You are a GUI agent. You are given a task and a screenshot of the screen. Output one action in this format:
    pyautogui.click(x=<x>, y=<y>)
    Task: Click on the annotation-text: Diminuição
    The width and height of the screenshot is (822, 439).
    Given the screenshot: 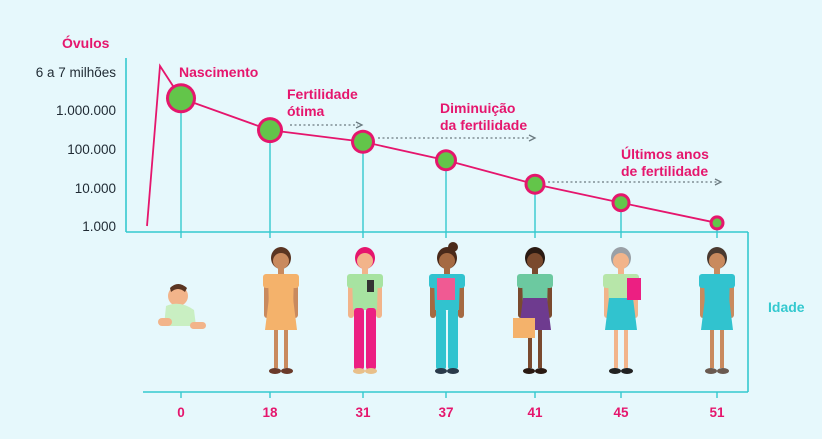 What is the action you would take?
    pyautogui.click(x=477, y=108)
    